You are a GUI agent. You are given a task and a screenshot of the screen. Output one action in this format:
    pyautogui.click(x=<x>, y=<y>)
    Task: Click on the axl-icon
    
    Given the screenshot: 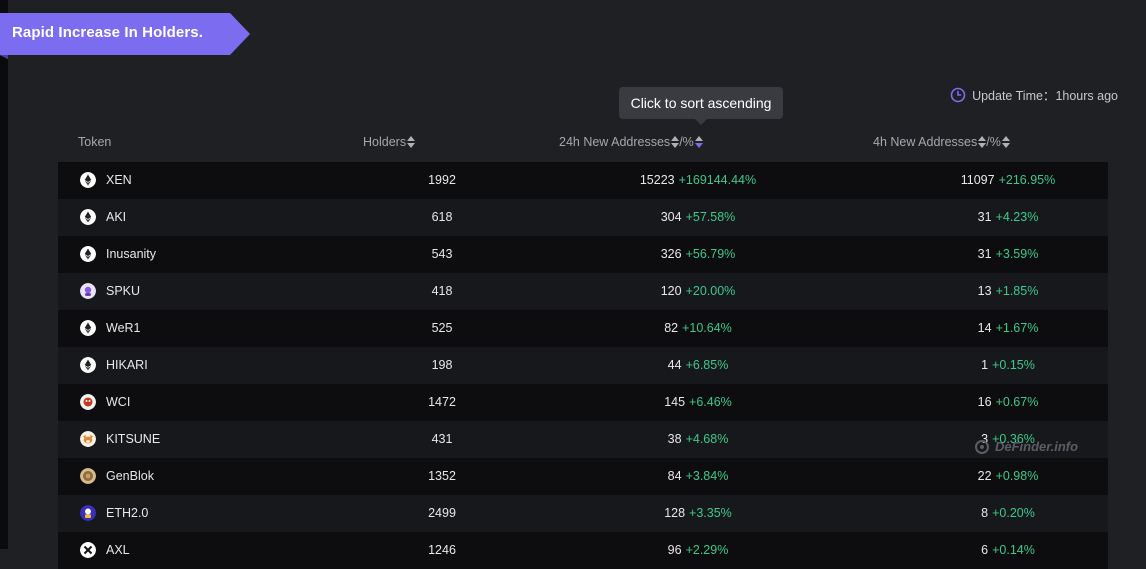 What is the action you would take?
    pyautogui.click(x=88, y=550)
    